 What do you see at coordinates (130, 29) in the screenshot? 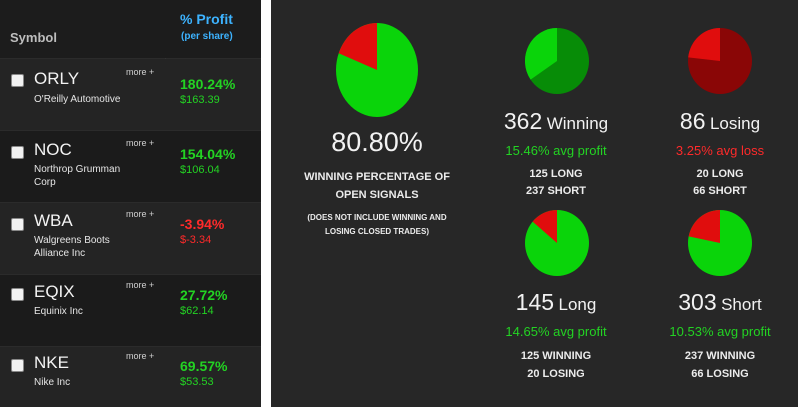
I see `table-header: Symbol % Profit (per share)` at bounding box center [130, 29].